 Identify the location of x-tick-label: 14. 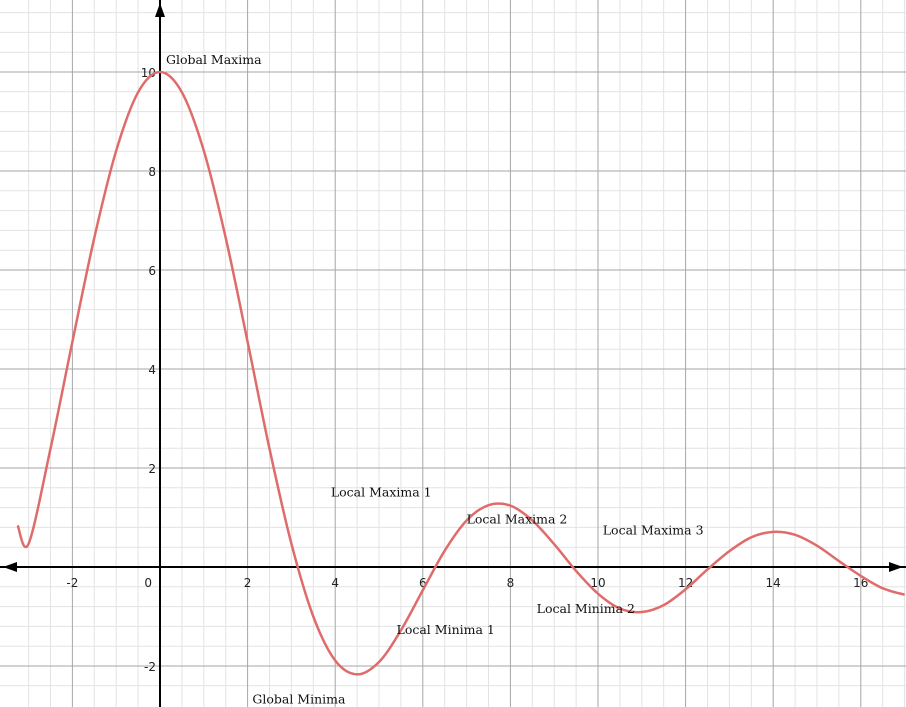
(773, 583).